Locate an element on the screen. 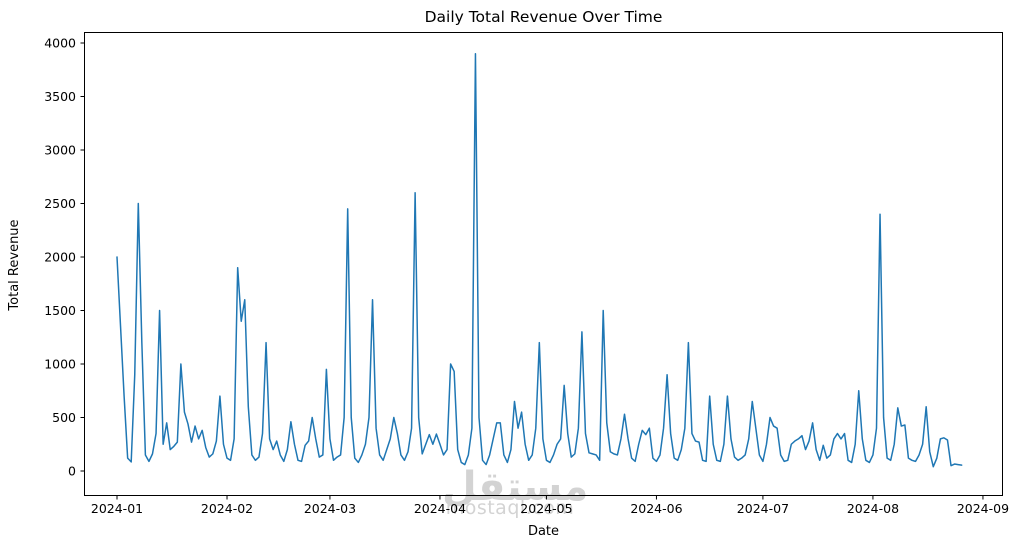 This screenshot has width=1018, height=547. x-tick-label: 2024-08 is located at coordinates (873, 508).